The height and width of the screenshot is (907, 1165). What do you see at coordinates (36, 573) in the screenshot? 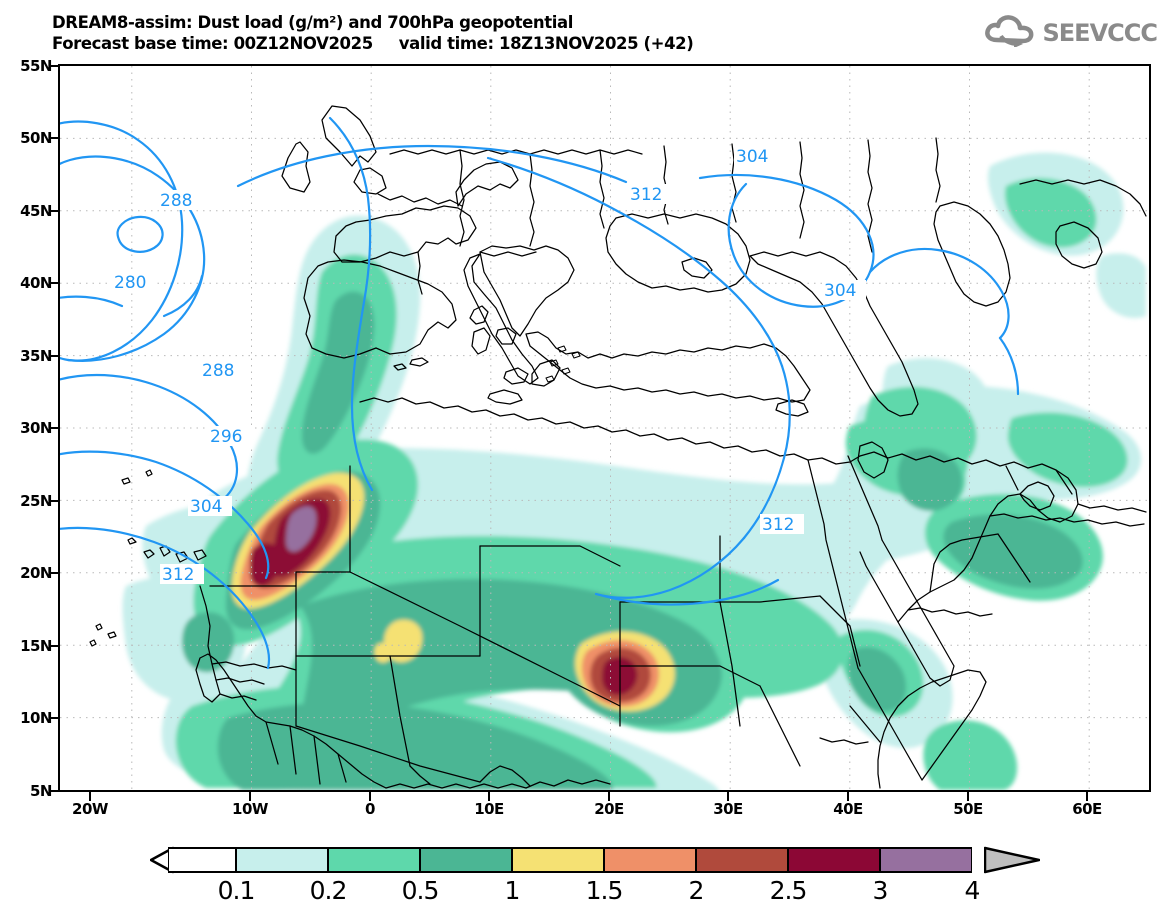
I see `y-tick-label: 20N` at bounding box center [36, 573].